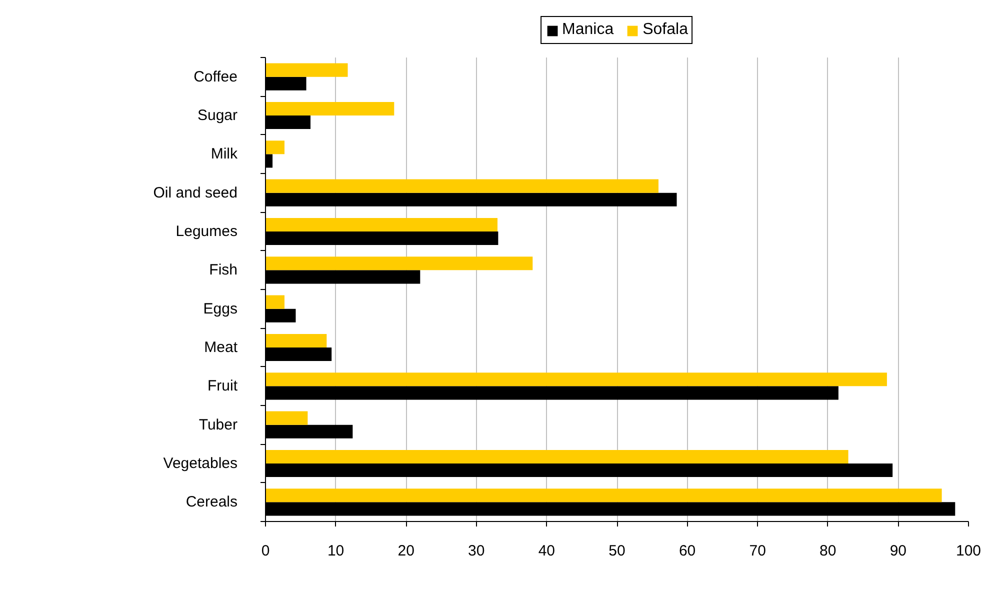  I want to click on x-tick-label: 0, so click(265, 551).